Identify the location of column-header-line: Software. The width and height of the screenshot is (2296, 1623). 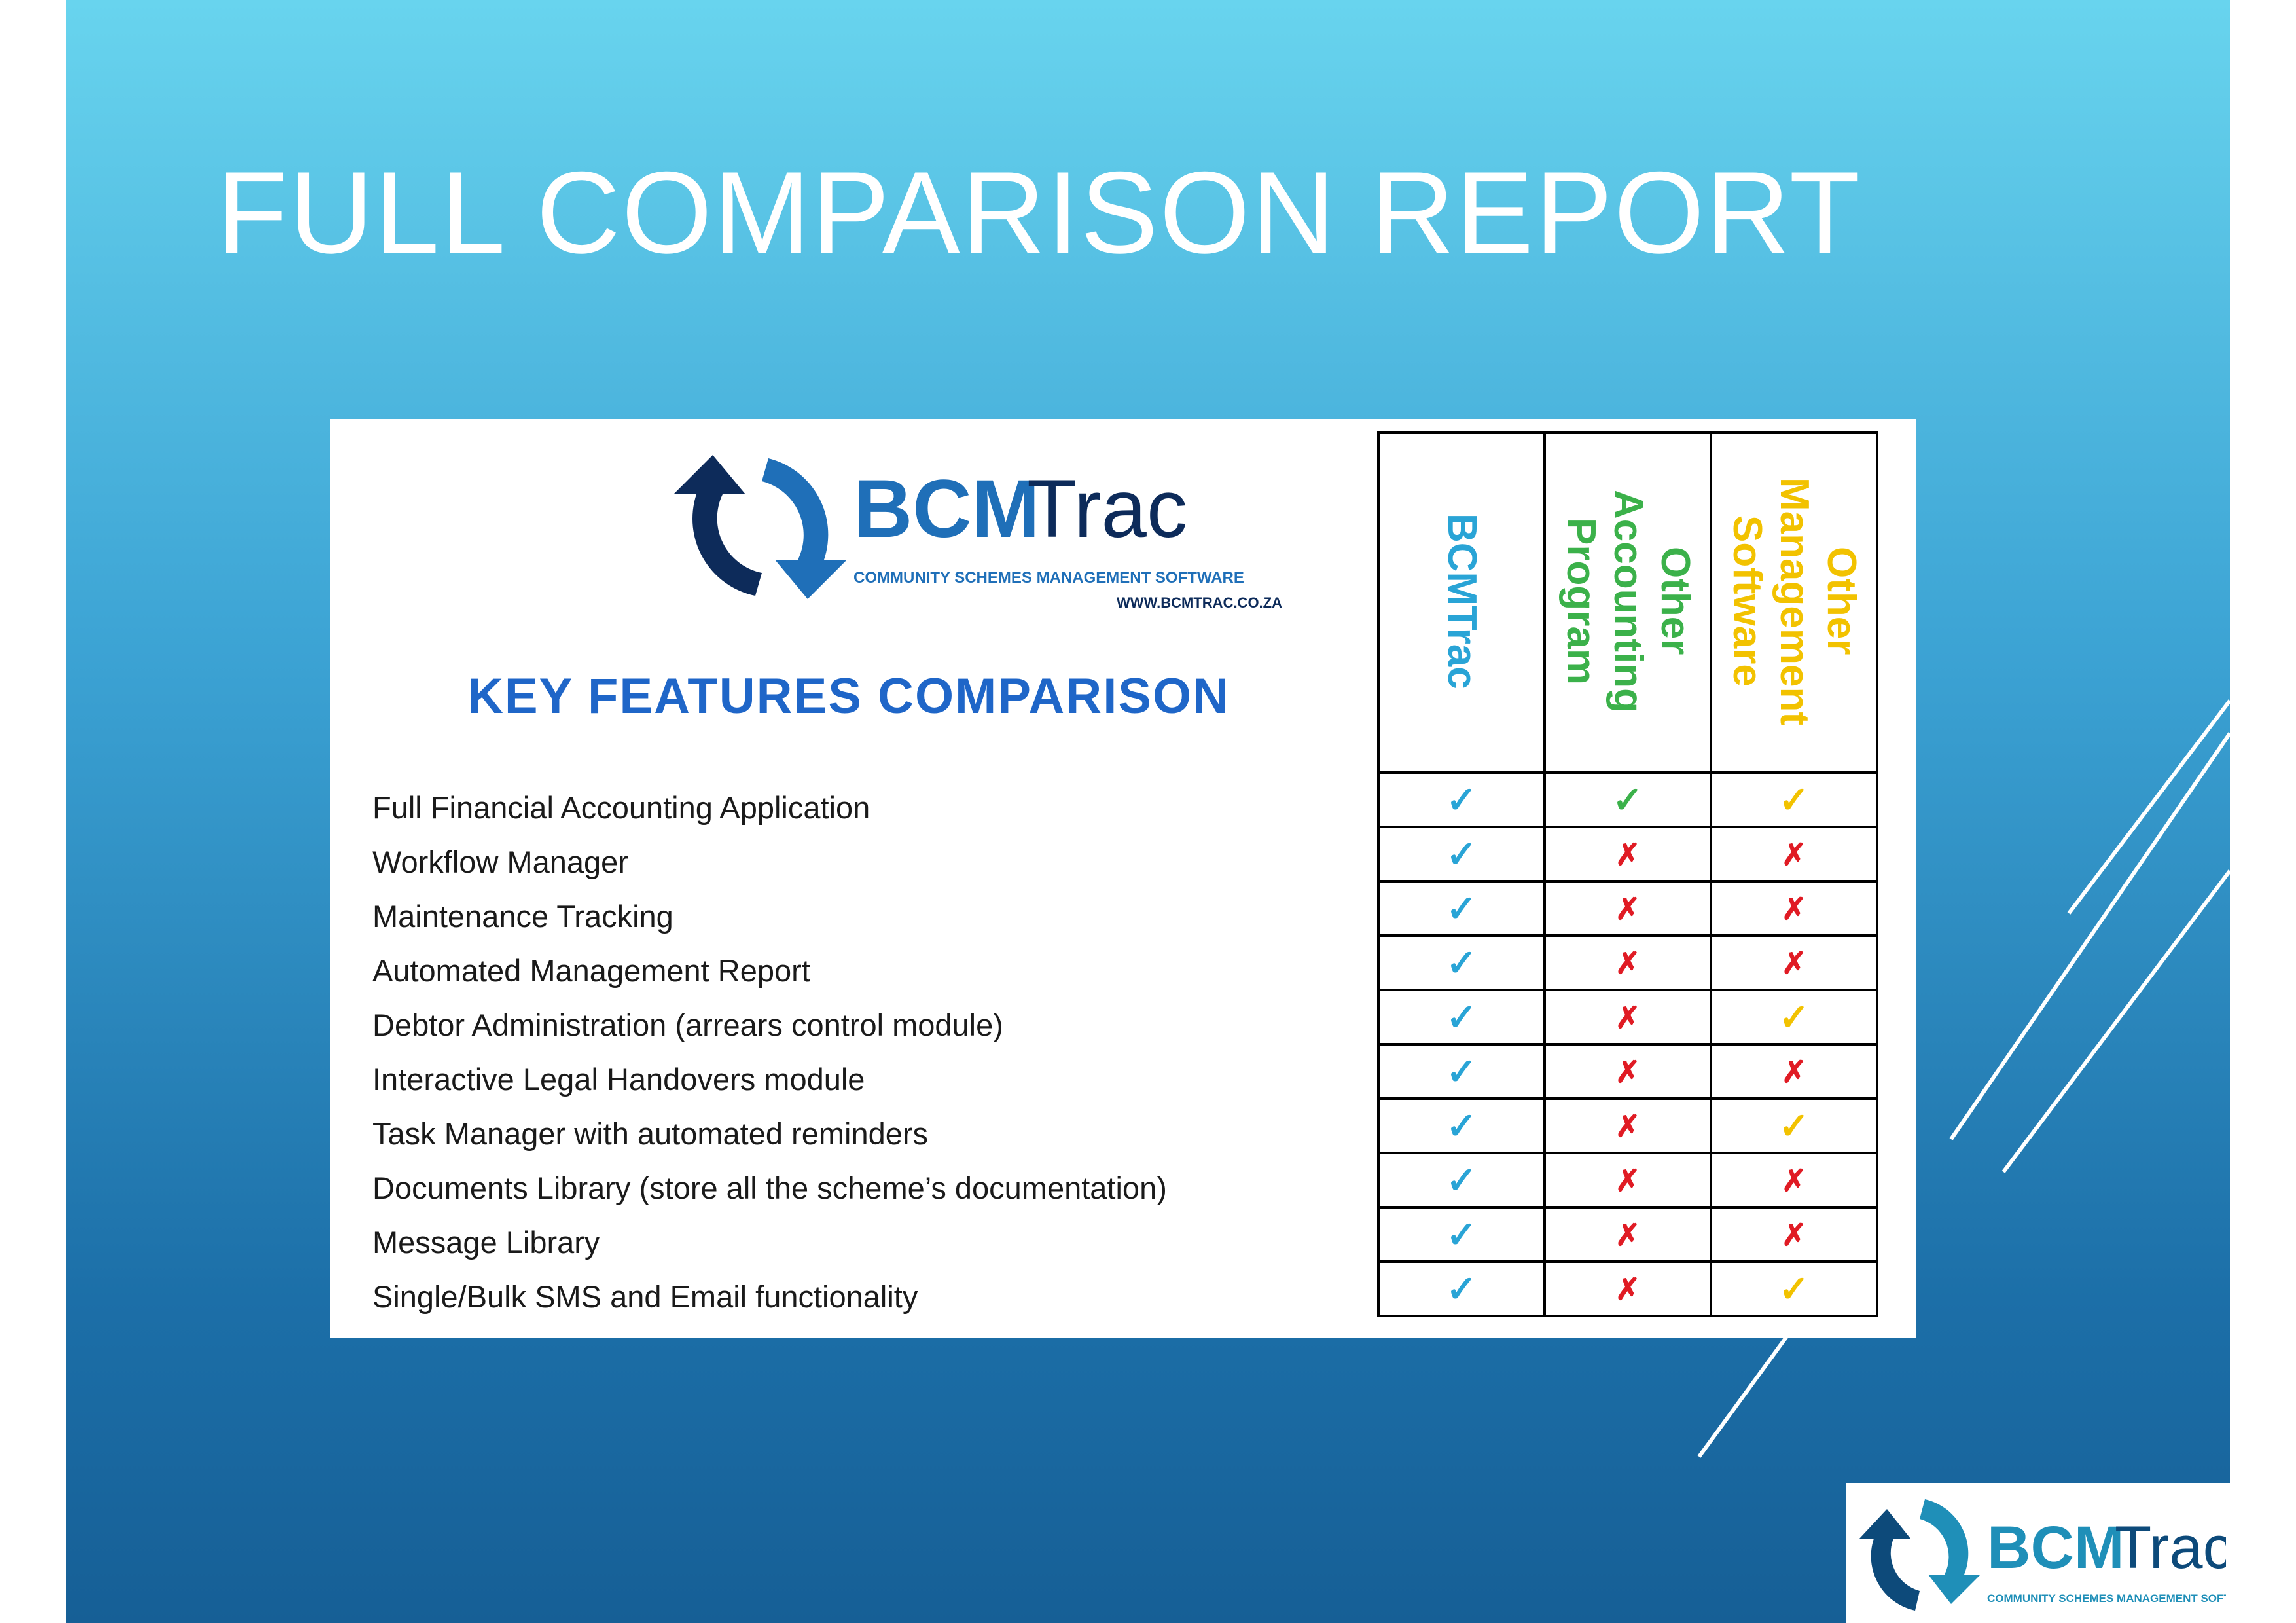
(1747, 601).